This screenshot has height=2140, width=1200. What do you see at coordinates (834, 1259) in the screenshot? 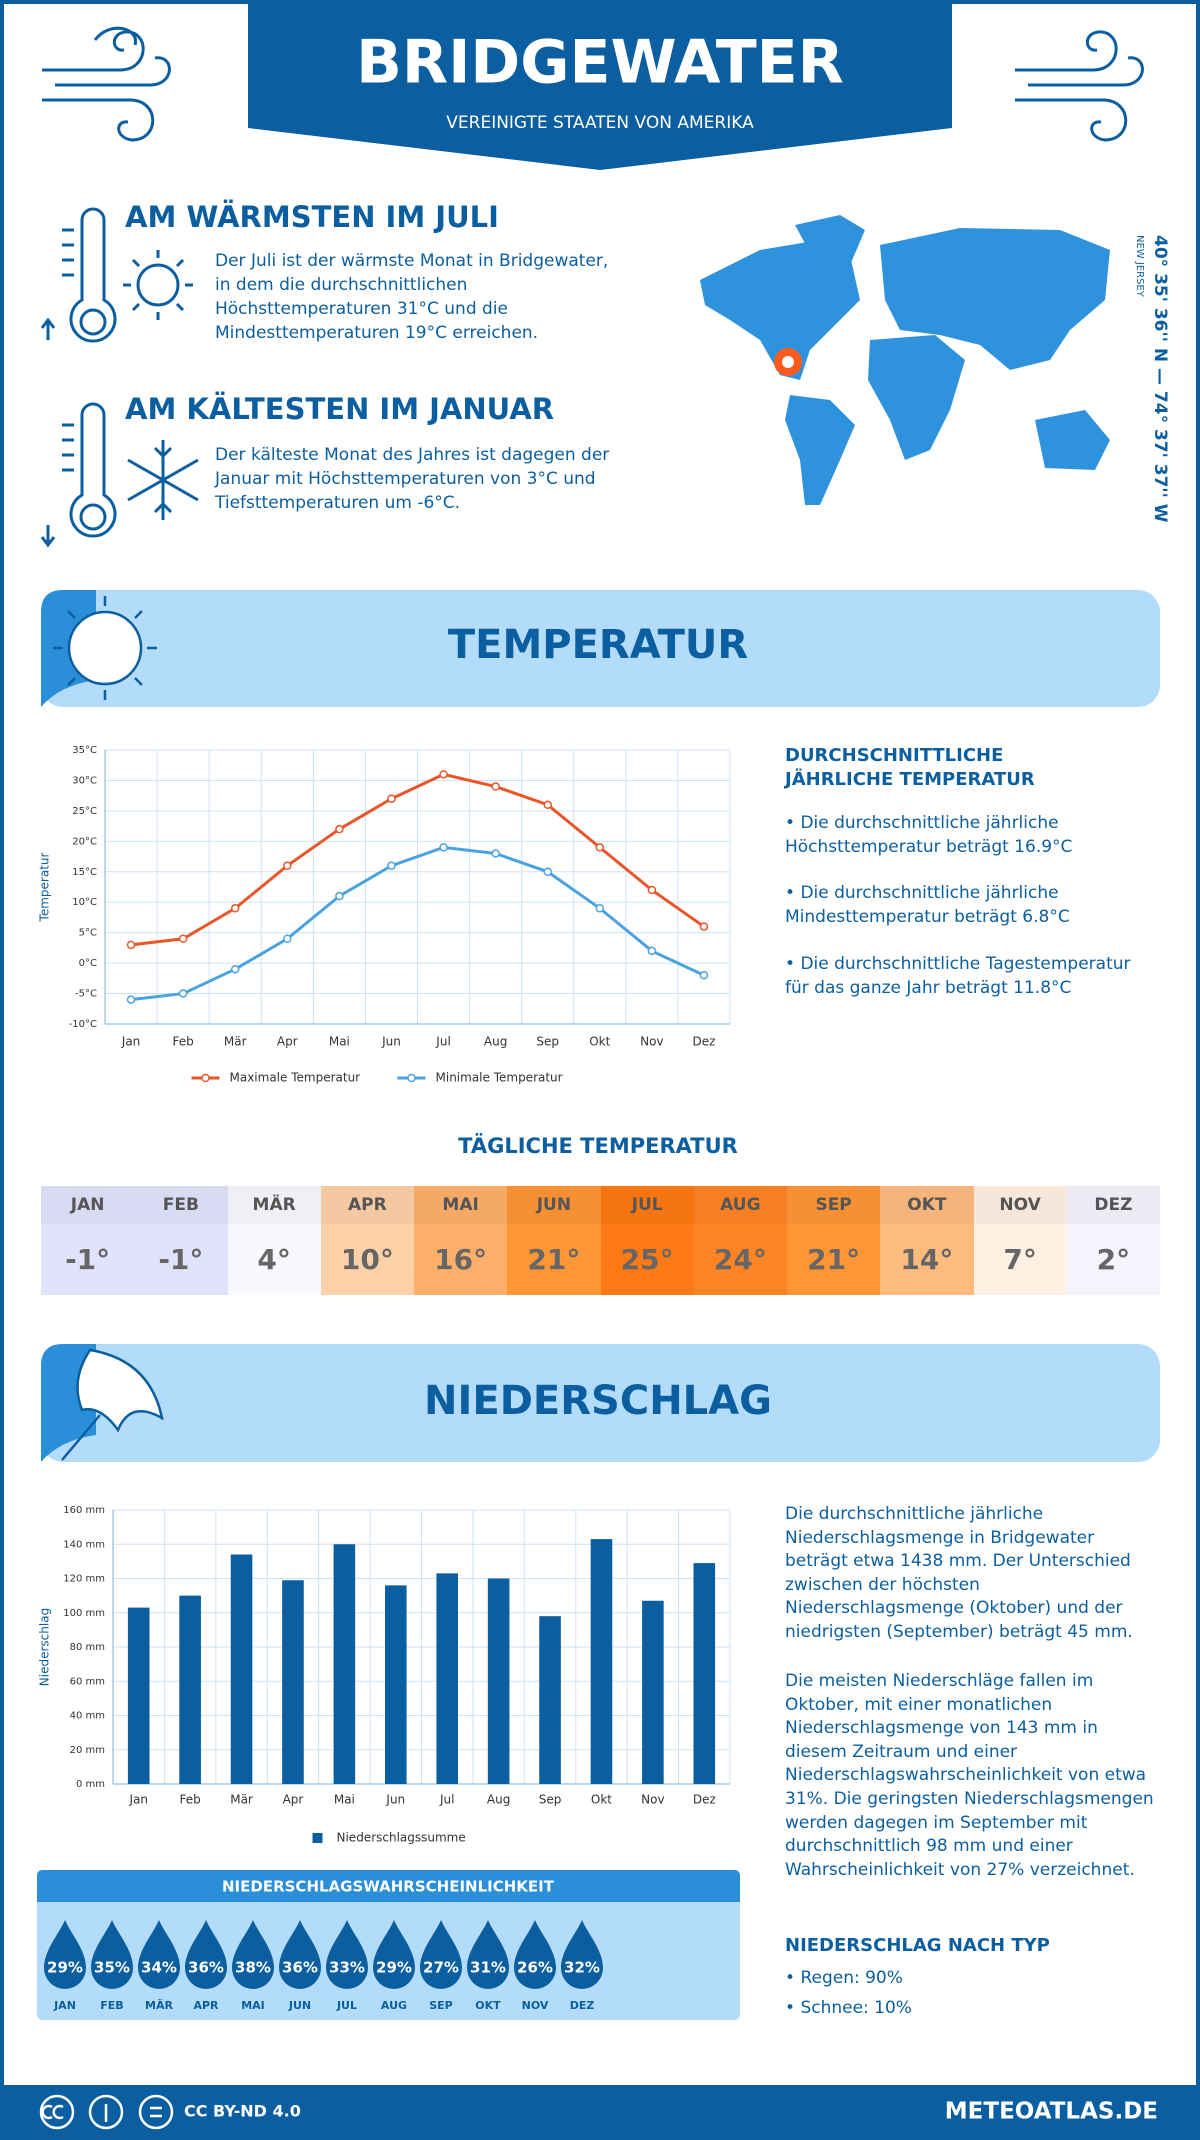
I see `daily-value: 21°` at bounding box center [834, 1259].